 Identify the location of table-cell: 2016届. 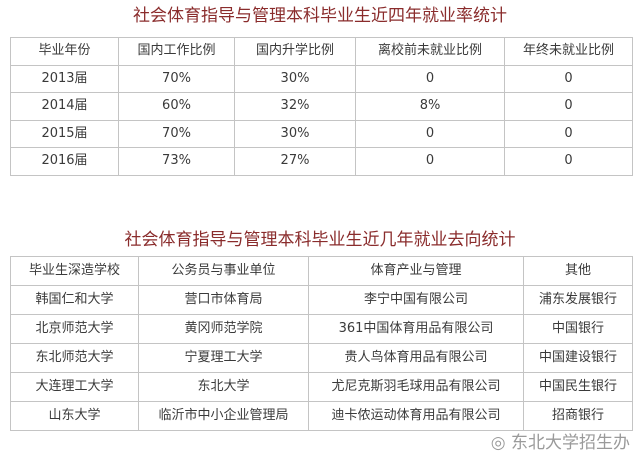
(64, 161).